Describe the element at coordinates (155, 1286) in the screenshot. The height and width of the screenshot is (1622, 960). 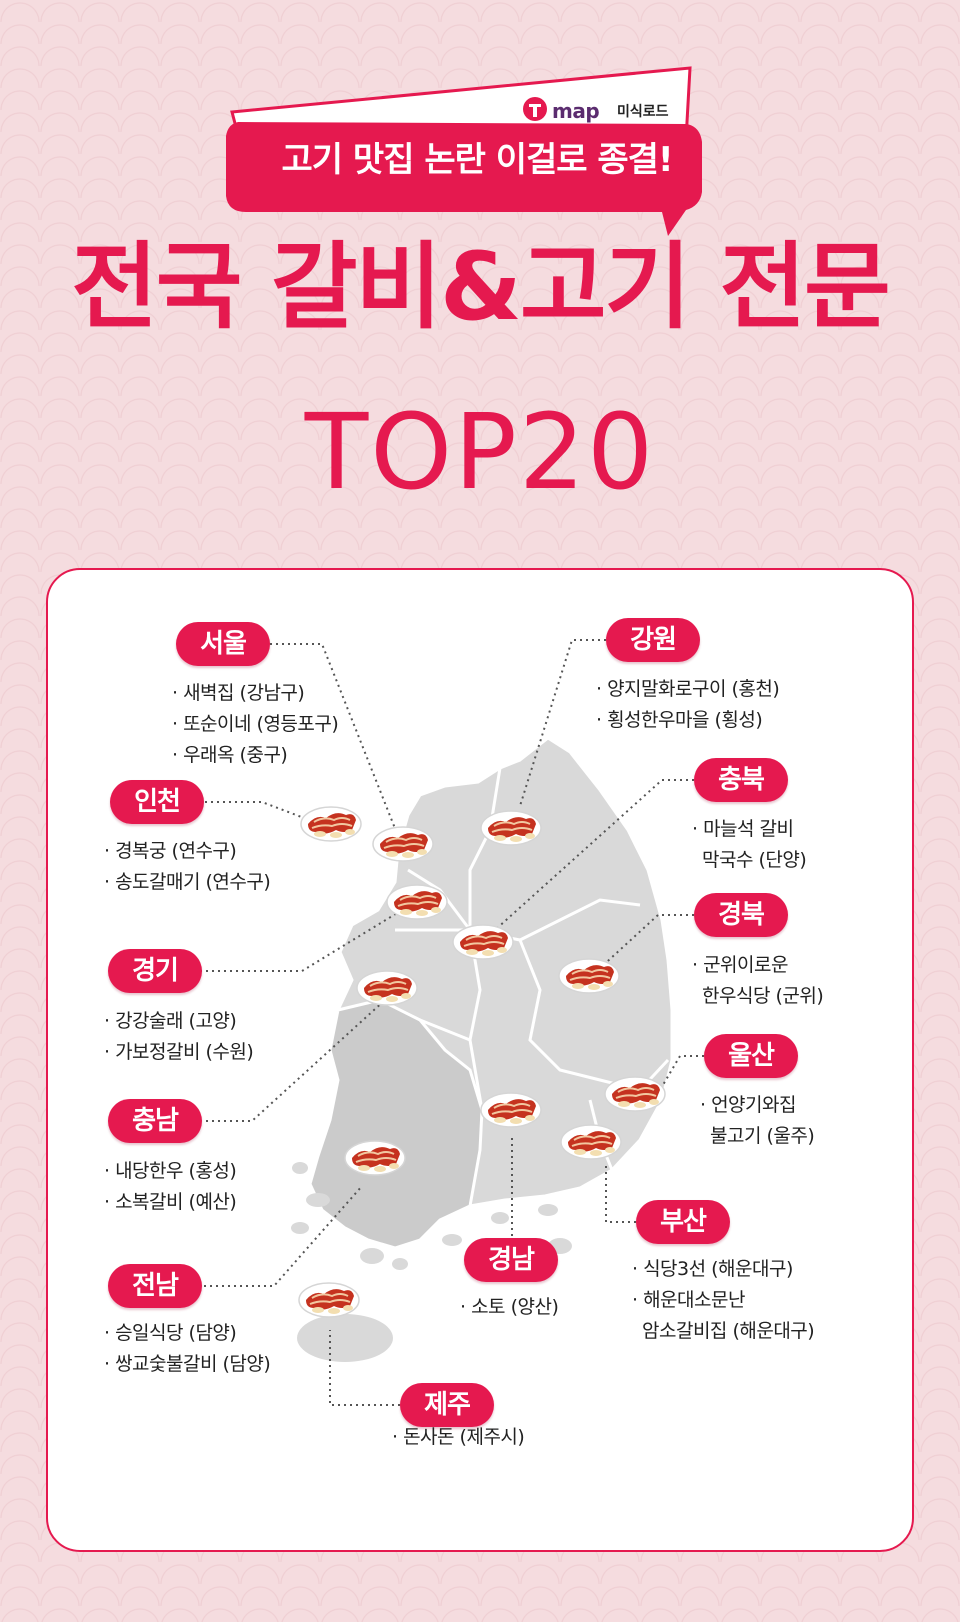
I see `region-badge-jeonnam: 전남` at that location.